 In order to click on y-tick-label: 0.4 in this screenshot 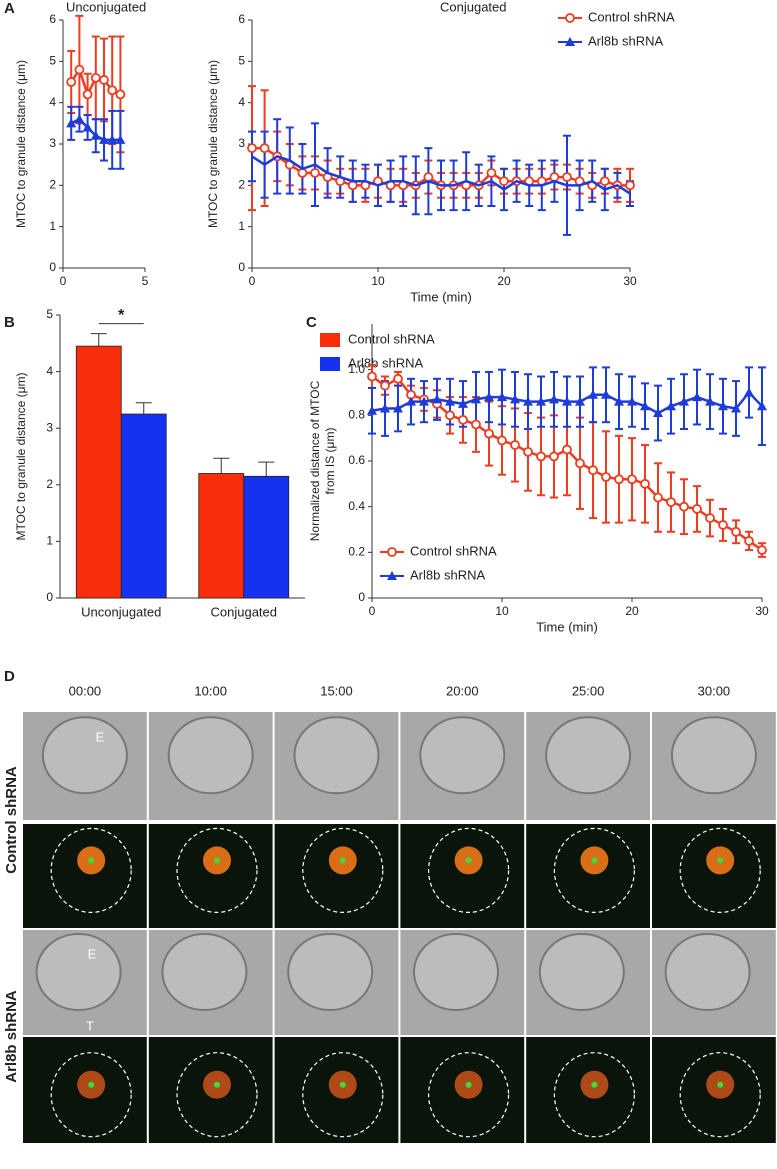, I will do `click(356, 506)`.